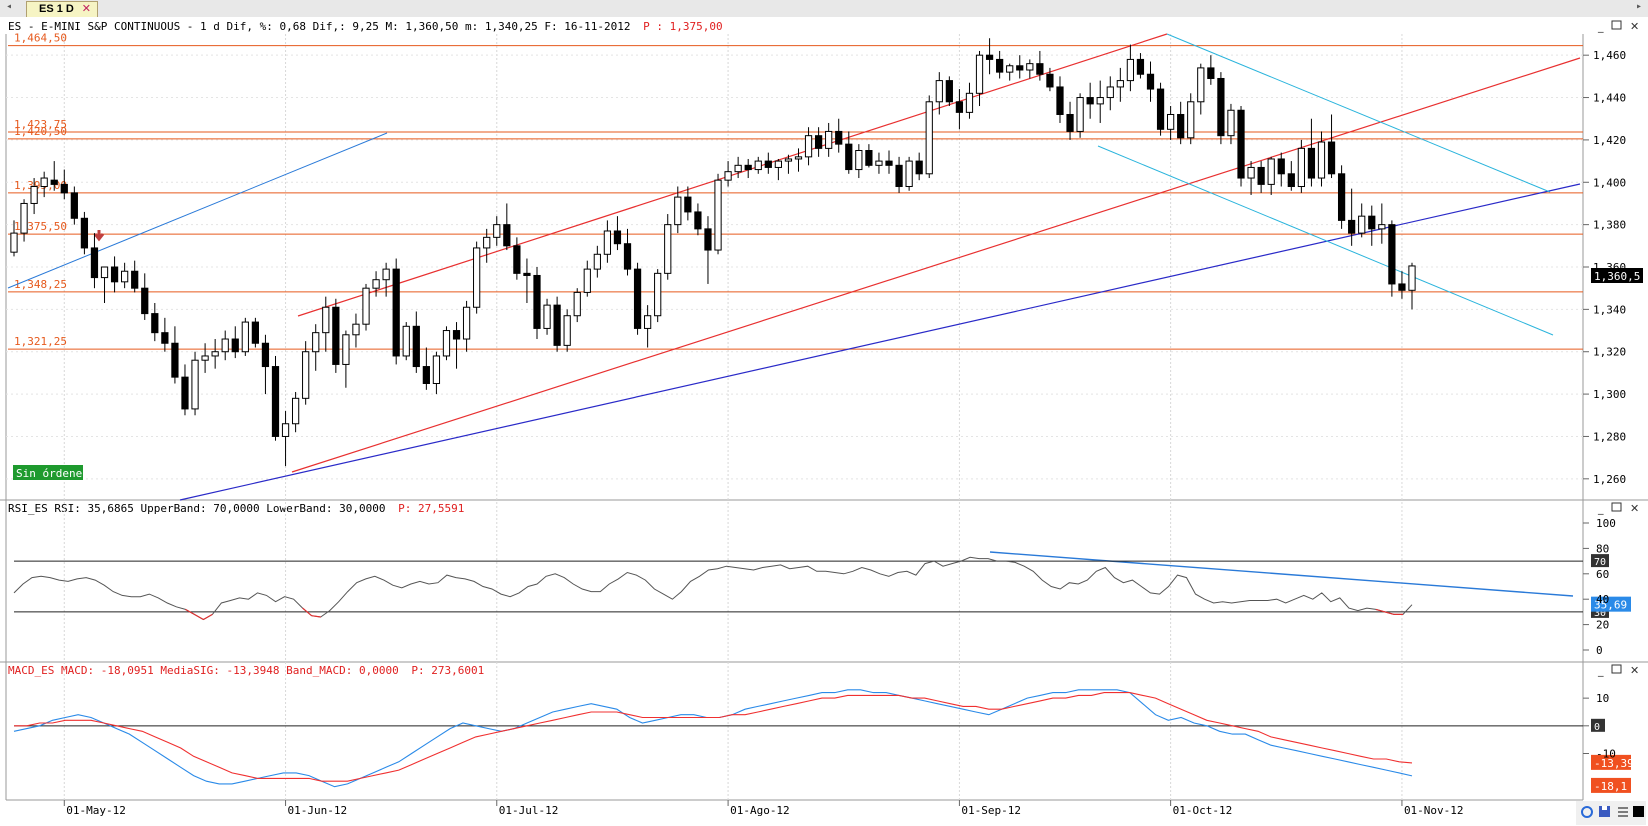  I want to click on tab-label: ES 1 D, so click(56, 9).